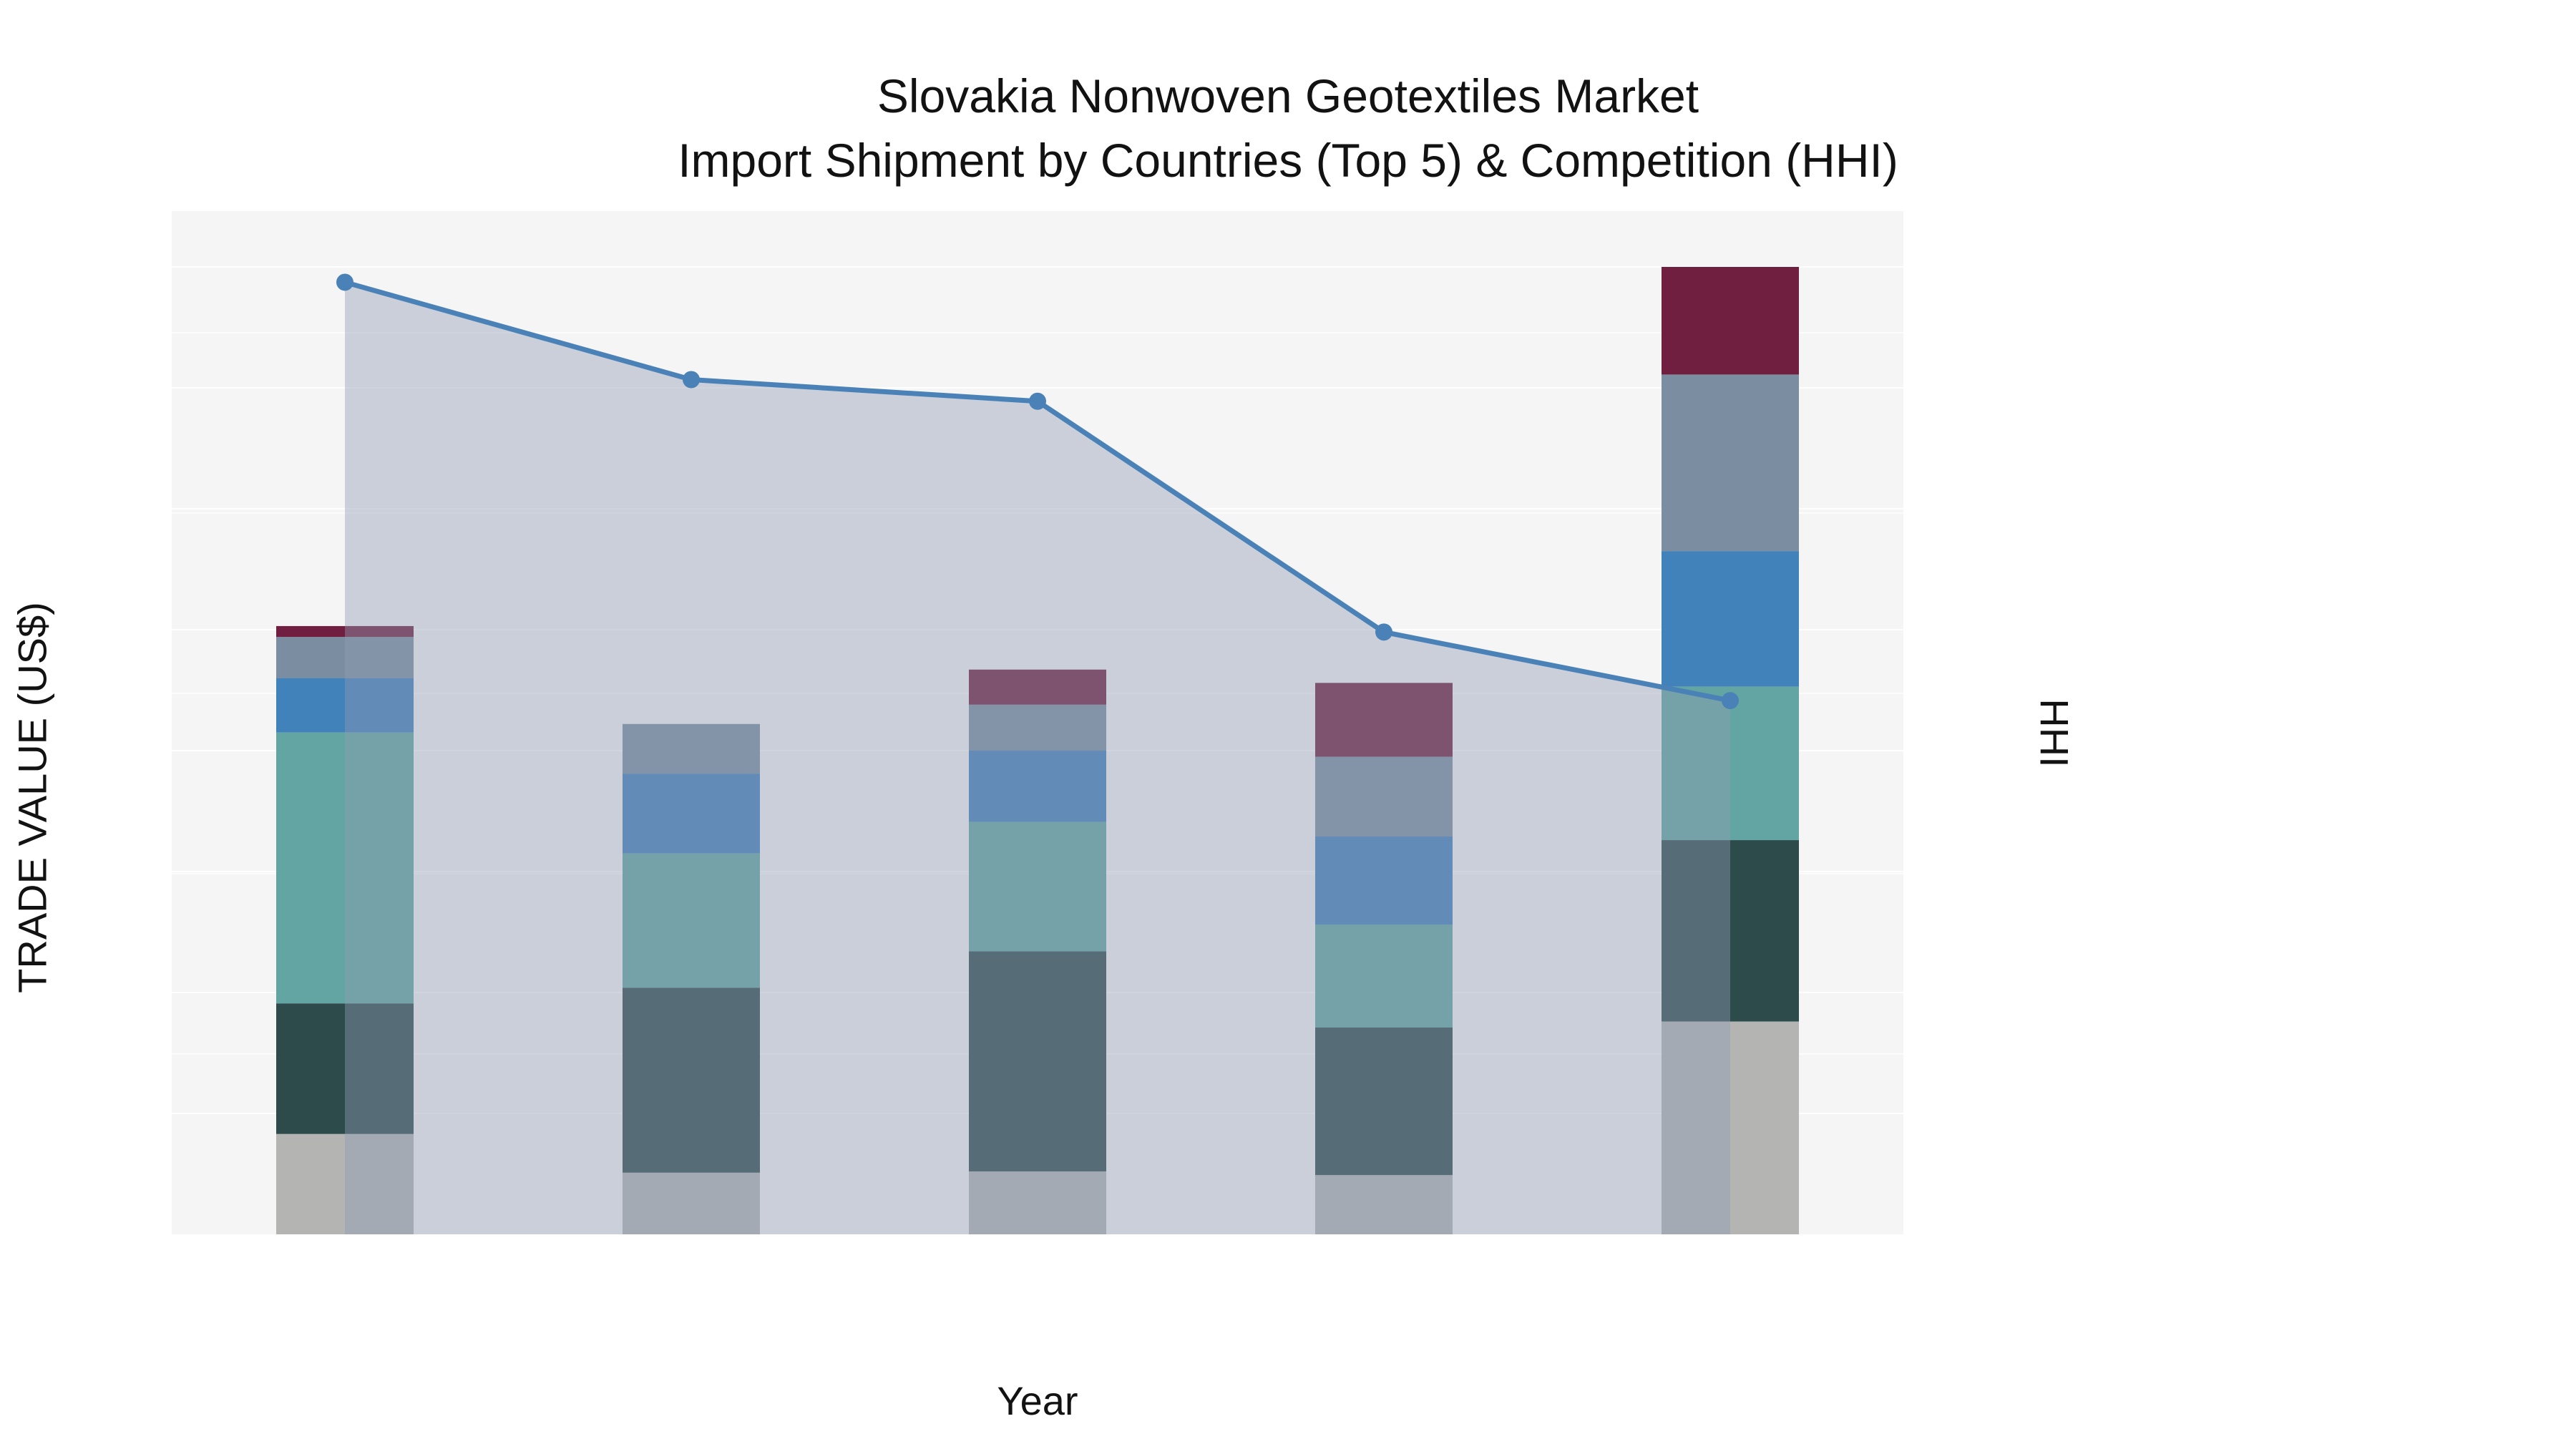  What do you see at coordinates (345, 705) in the screenshot?
I see `bar-segment-poland-2020` at bounding box center [345, 705].